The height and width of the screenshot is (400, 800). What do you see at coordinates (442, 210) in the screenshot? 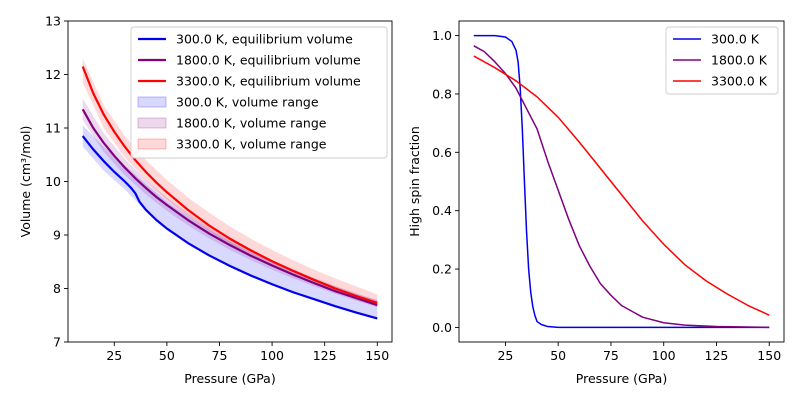
I see `y-tick-label: 0.4` at bounding box center [442, 210].